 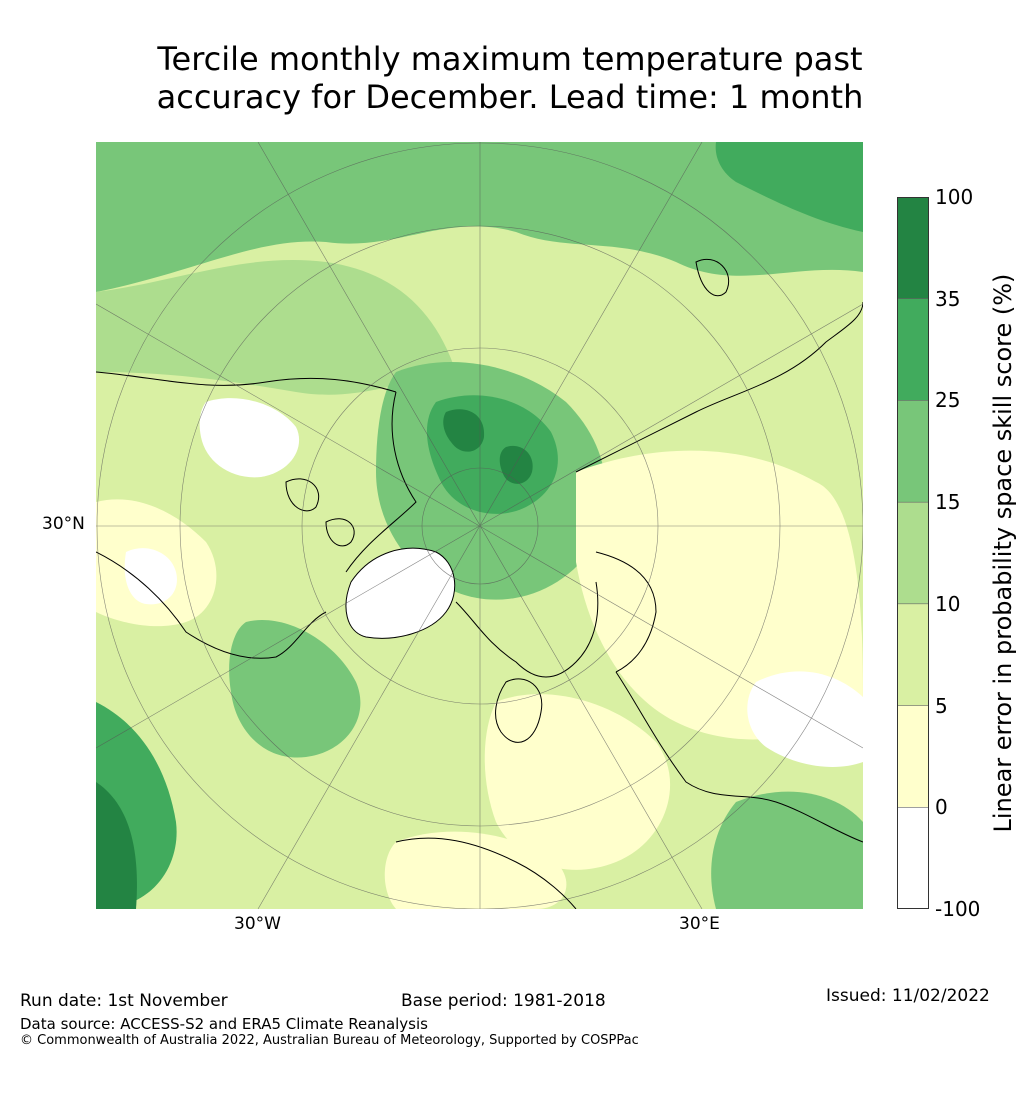 I want to click on region-north-pacific-deep, so click(x=789, y=187).